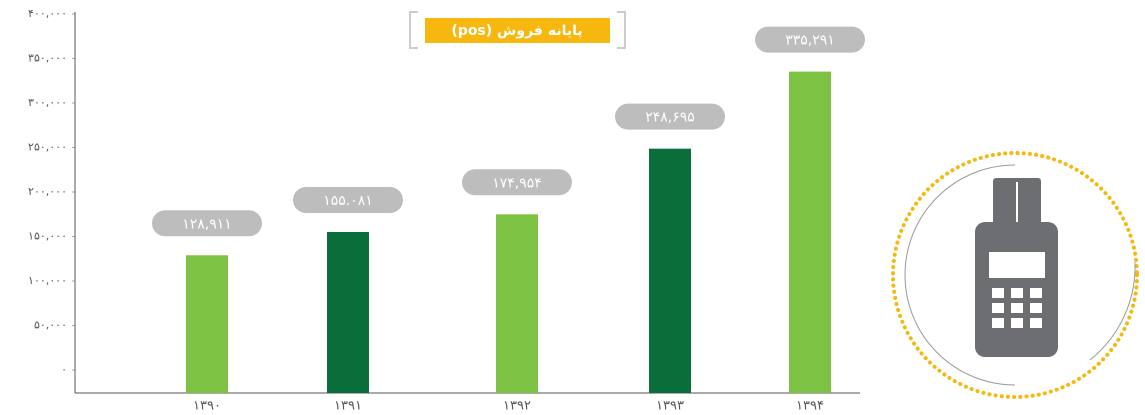 The height and width of the screenshot is (415, 1145). What do you see at coordinates (47, 191) in the screenshot?
I see `y-tick-label: ۲۰۰,۰۰۰` at bounding box center [47, 191].